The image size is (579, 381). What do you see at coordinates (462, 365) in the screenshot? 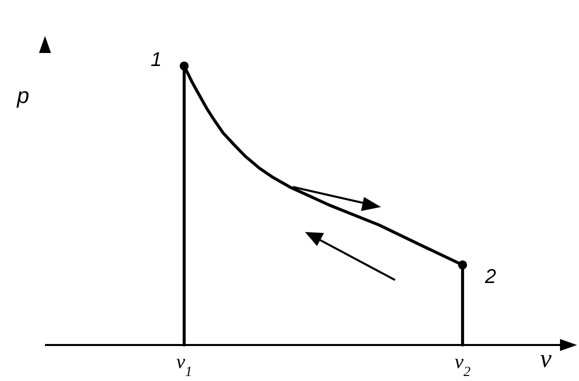
I see `x-tick-label: v$_{2}$` at bounding box center [462, 365].